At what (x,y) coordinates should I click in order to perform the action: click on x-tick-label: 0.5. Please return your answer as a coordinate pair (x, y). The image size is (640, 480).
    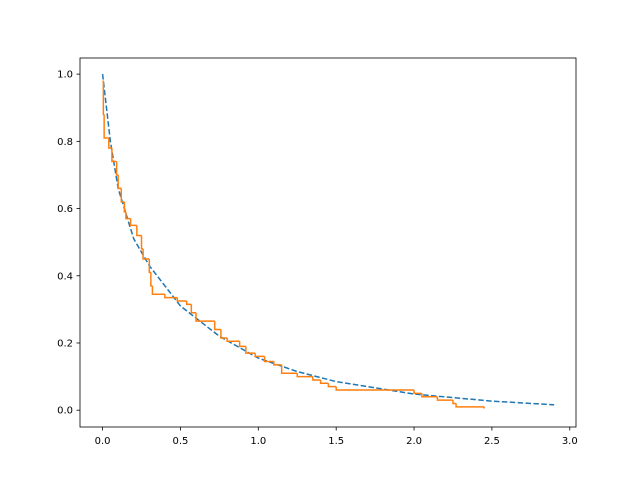
    Looking at the image, I should click on (180, 441).